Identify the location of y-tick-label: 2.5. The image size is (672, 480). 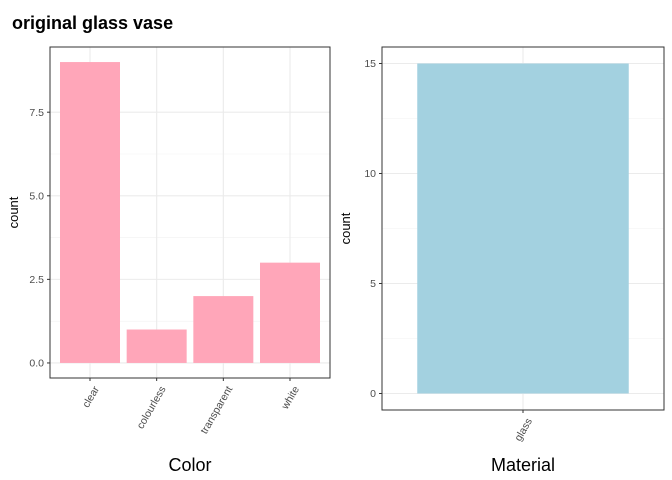
(36, 280).